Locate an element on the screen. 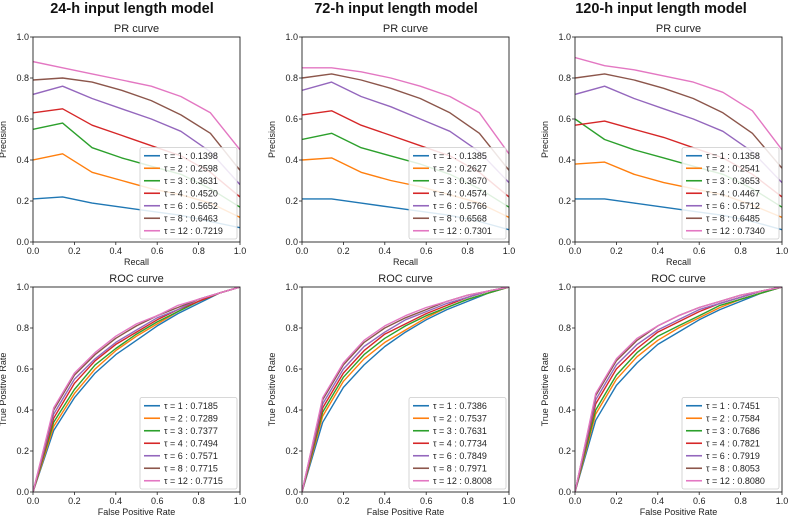 The image size is (793, 522). panel-title: ROC curve is located at coordinates (678, 279).